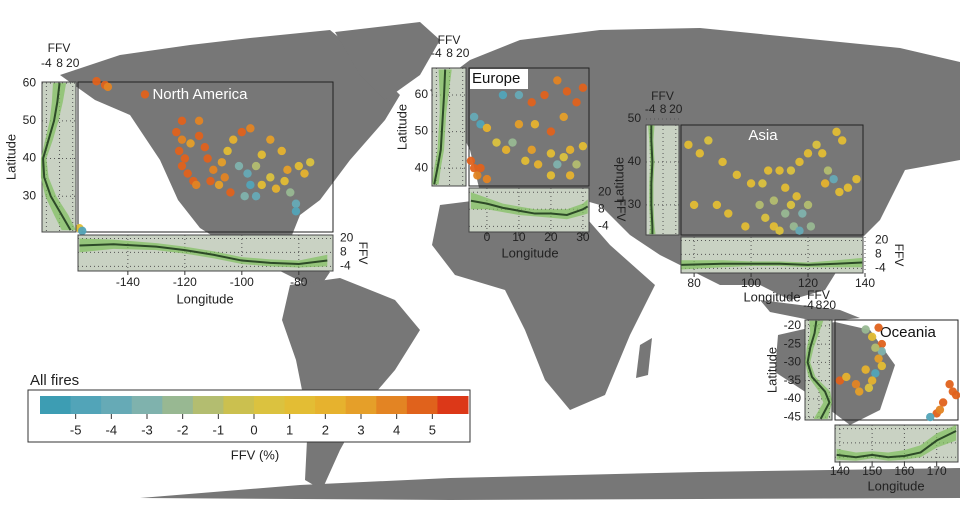 The height and width of the screenshot is (530, 960). What do you see at coordinates (242, 282) in the screenshot?
I see `x-tick-label: -100` at bounding box center [242, 282].